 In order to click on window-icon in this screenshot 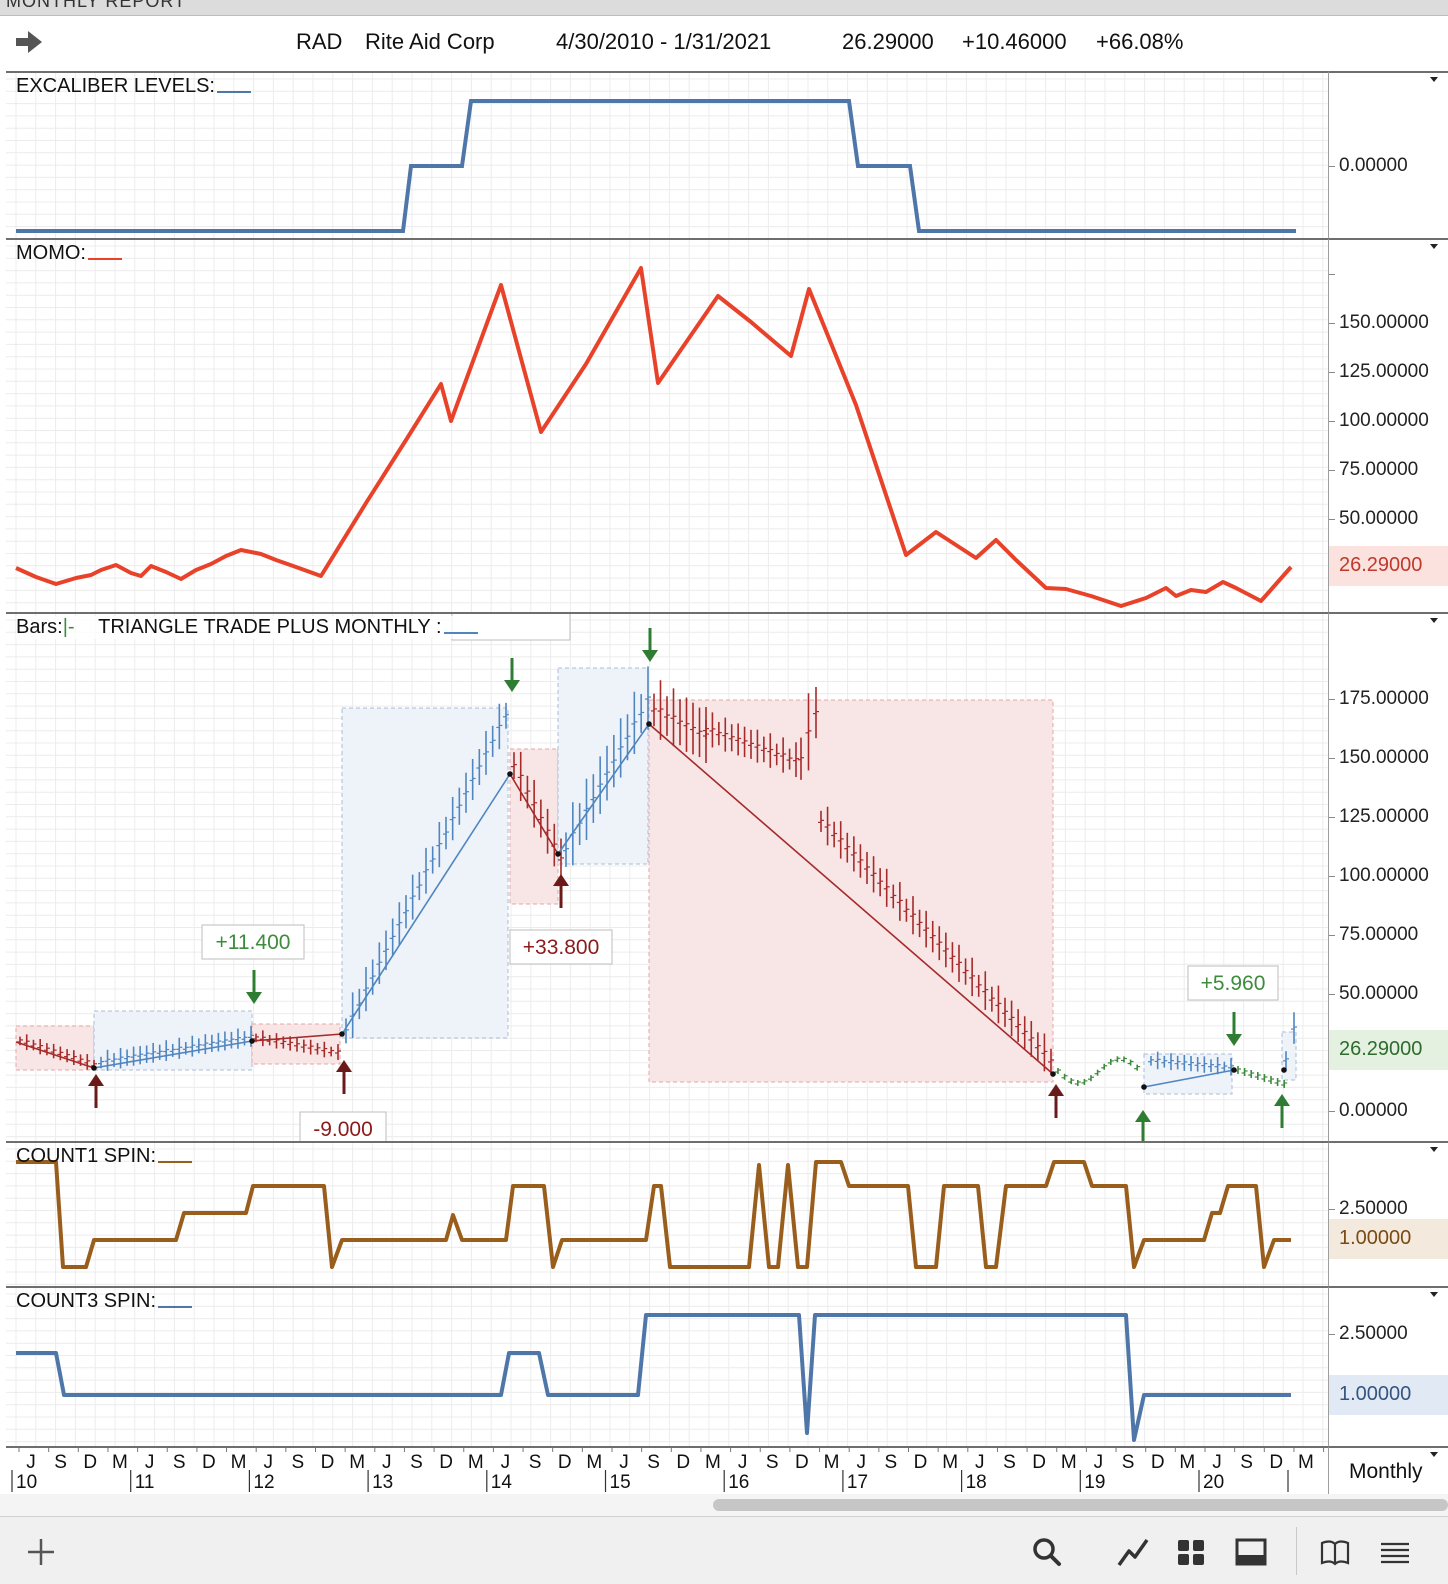, I will do `click(1251, 1552)`.